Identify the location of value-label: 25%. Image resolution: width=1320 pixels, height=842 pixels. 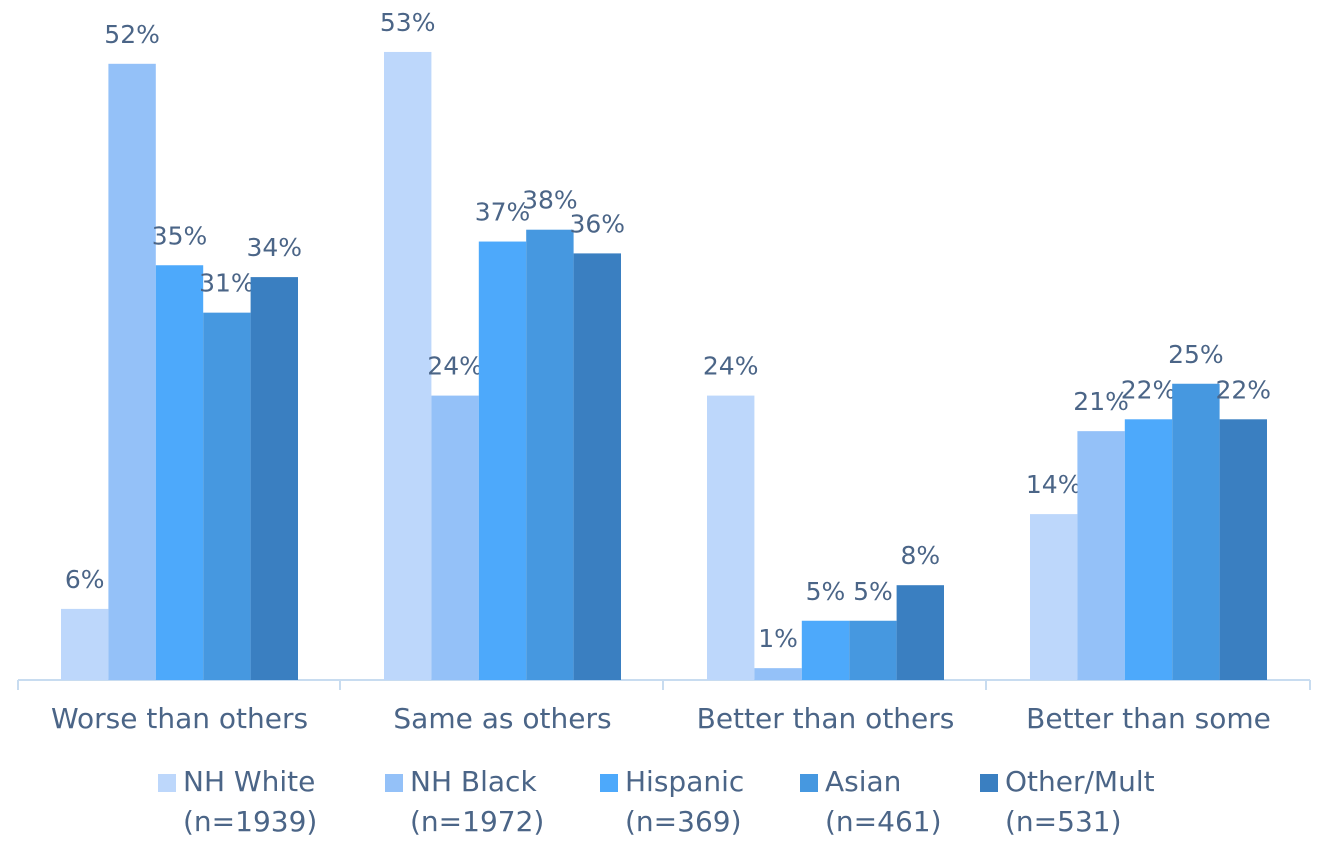
(1196, 354).